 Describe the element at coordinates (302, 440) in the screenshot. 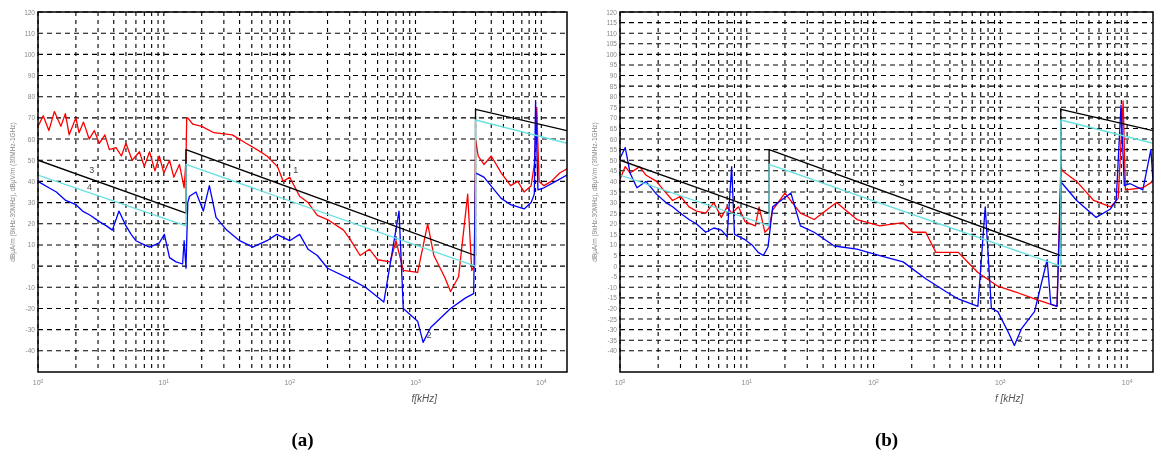

I see `text: (a)` at that location.